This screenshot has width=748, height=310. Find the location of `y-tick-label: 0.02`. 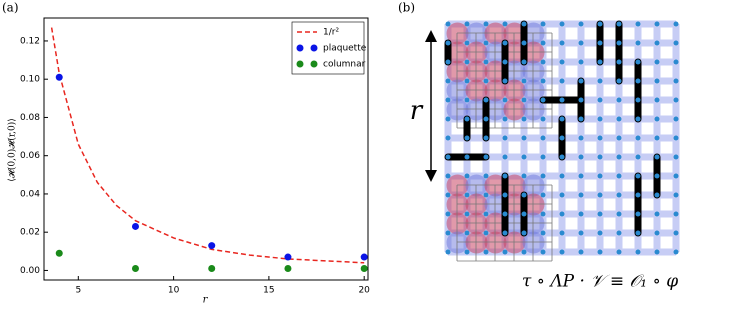

y-tick-label: 0.02 is located at coordinates (30, 233).